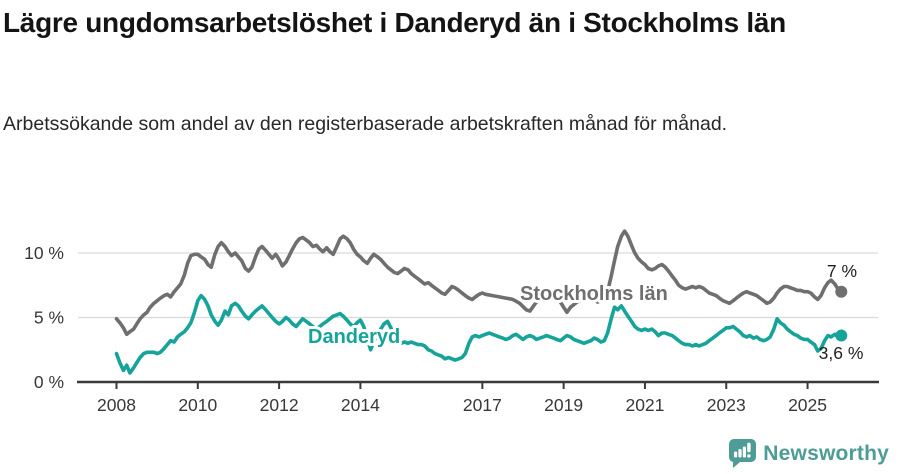 The image size is (900, 474). I want to click on x-tick-label: 2010, so click(197, 405).